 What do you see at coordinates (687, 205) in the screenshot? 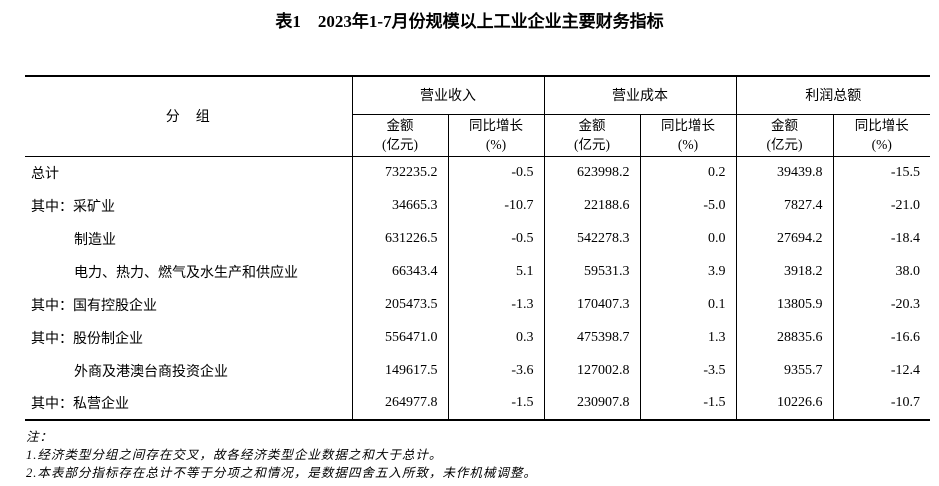
I see `cost-growth-cell: -5.0` at bounding box center [687, 205].